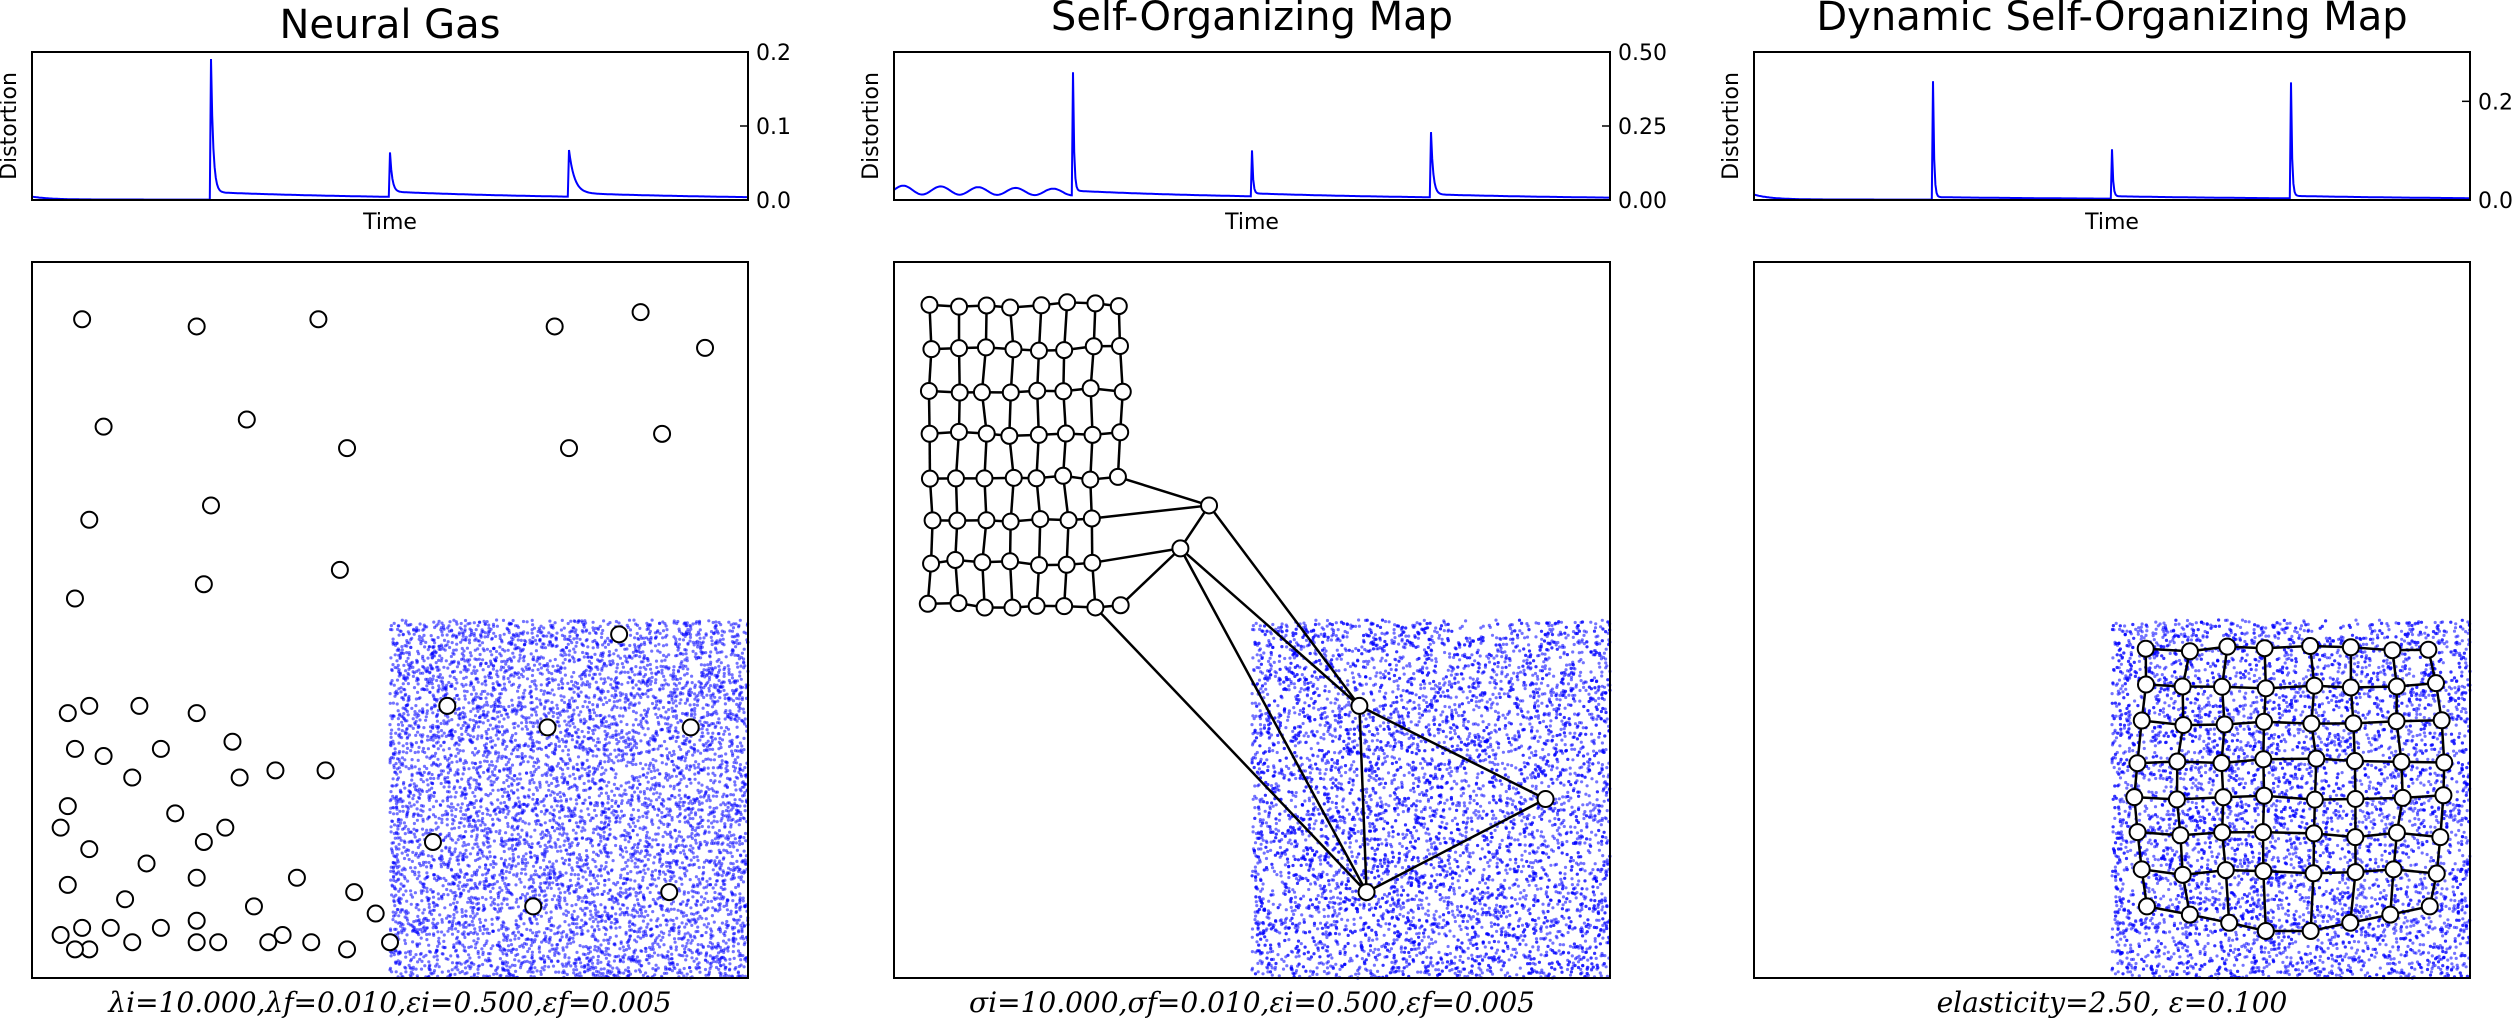  What do you see at coordinates (1642, 53) in the screenshot?
I see `ytick-label-1-2: 0.50` at bounding box center [1642, 53].